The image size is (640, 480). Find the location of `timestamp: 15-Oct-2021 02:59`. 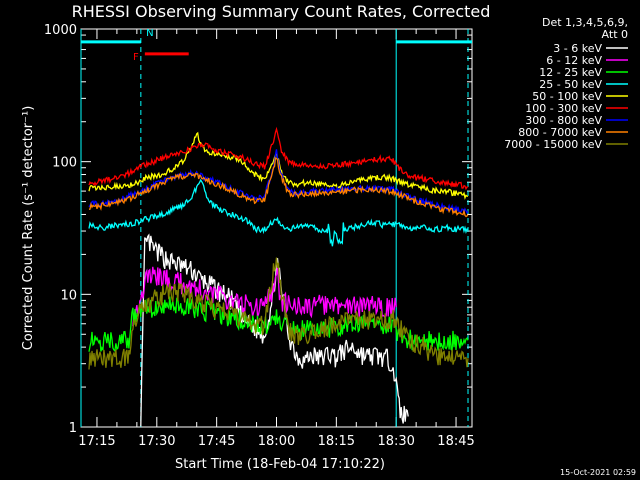

timestamp: 15-Oct-2021 02:59 is located at coordinates (598, 472).